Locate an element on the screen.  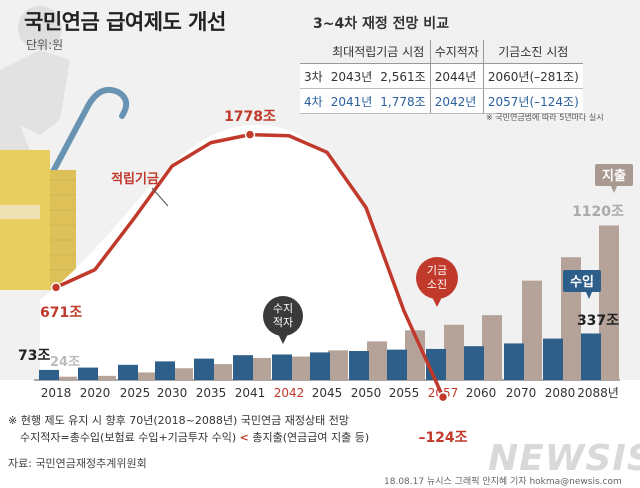
x-tick-label: 2055 is located at coordinates (404, 393).